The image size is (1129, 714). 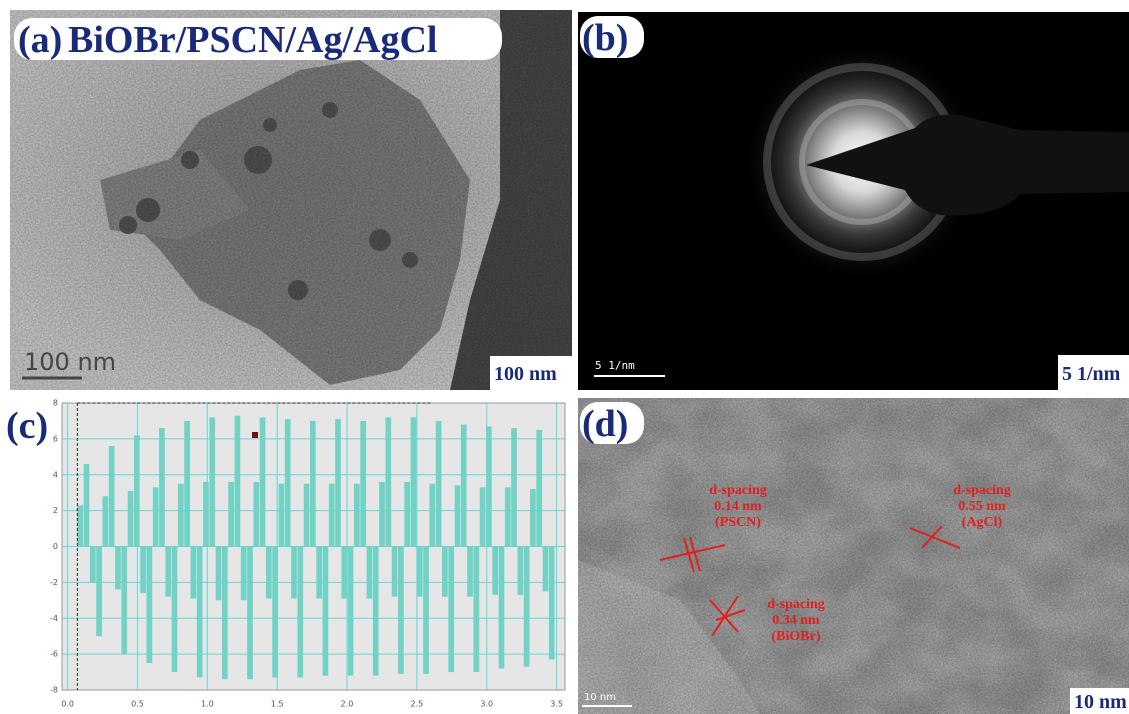 I want to click on scale-bar-label: 100 nm, so click(x=70, y=362).